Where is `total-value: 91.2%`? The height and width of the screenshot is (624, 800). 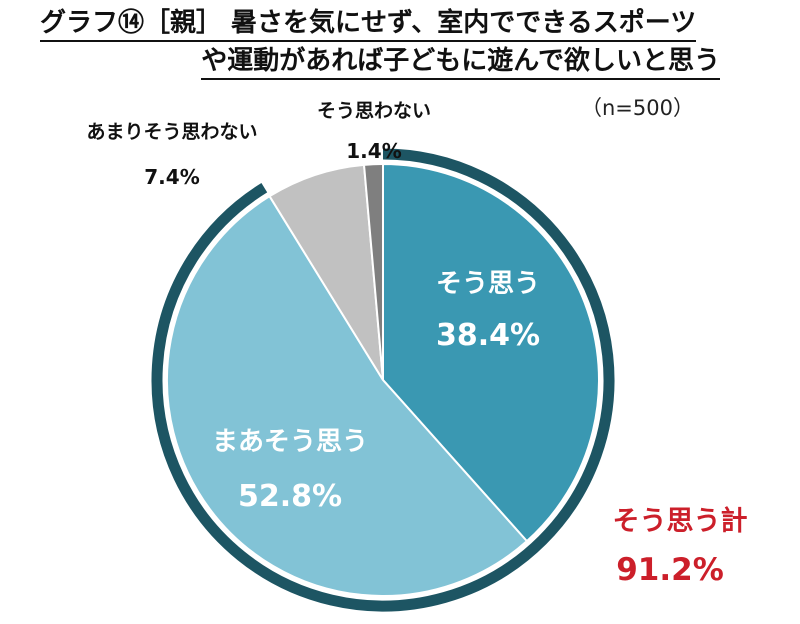 total-value: 91.2% is located at coordinates (670, 570).